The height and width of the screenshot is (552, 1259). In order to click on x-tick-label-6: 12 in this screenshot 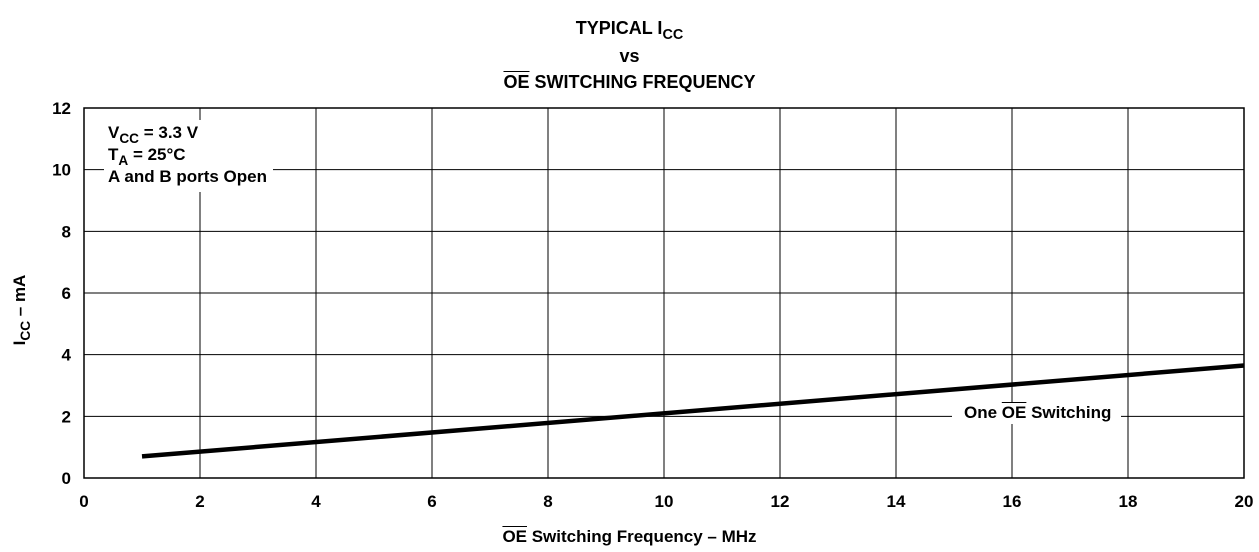, I will do `click(780, 501)`.